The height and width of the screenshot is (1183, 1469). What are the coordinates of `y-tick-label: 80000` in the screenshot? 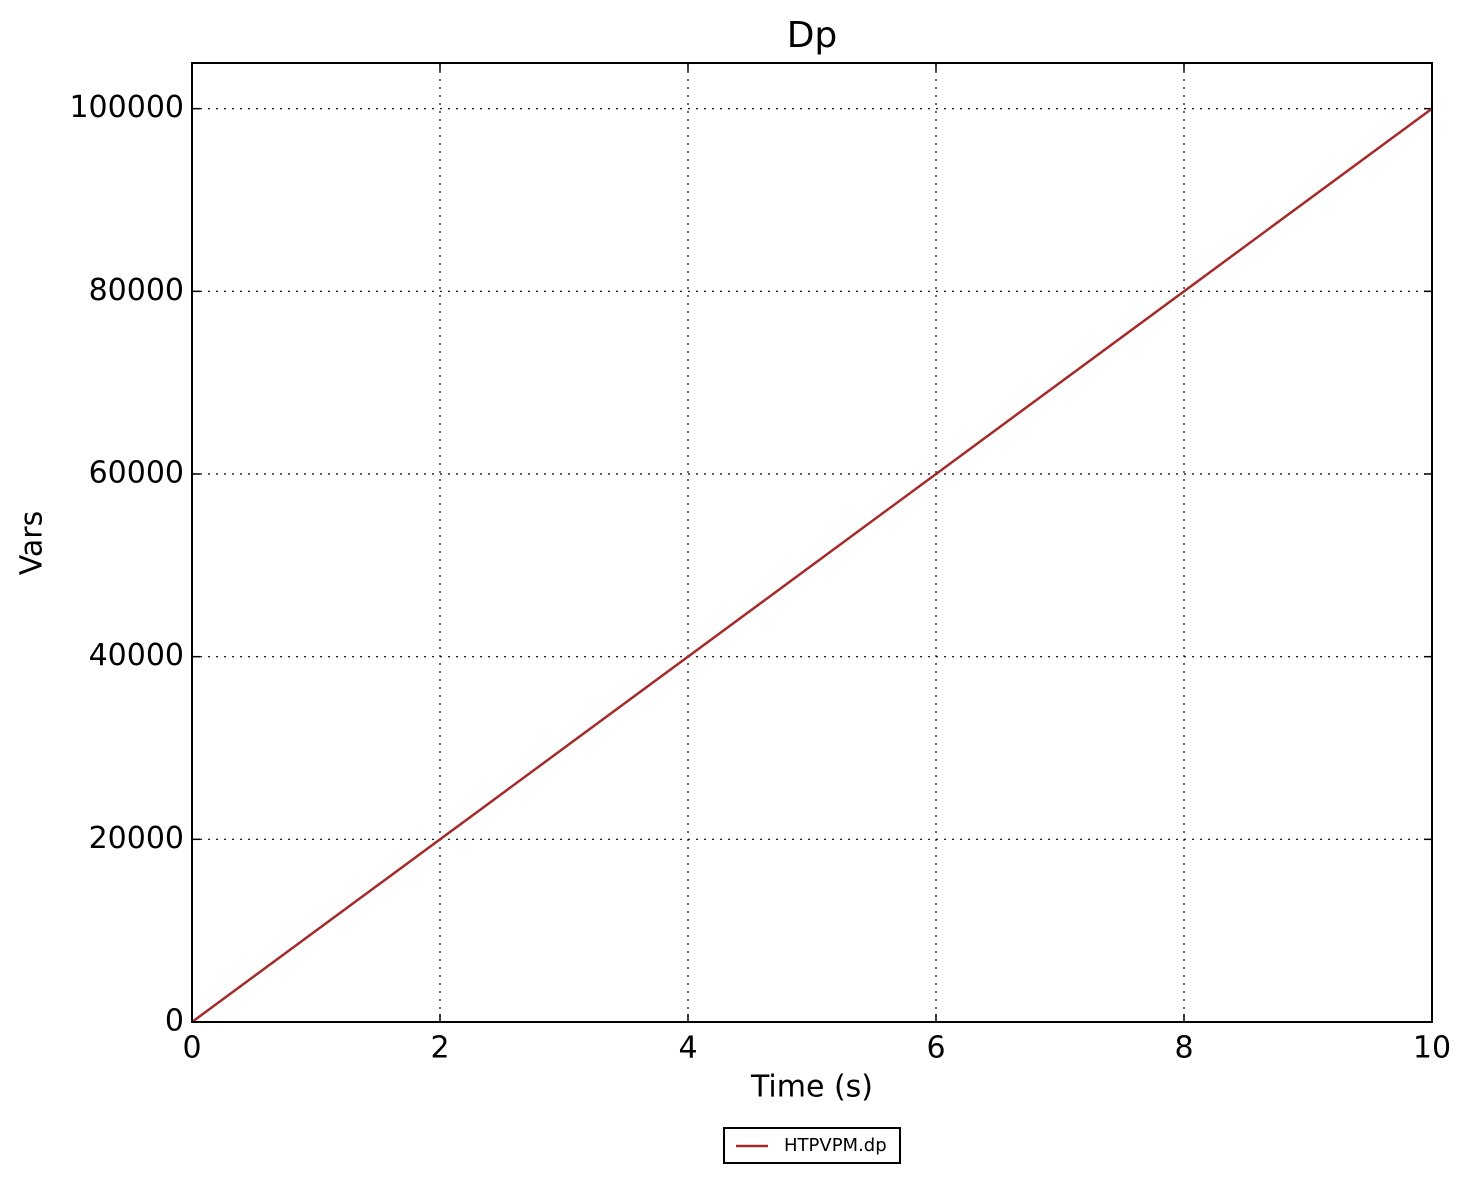 It's located at (136, 290).